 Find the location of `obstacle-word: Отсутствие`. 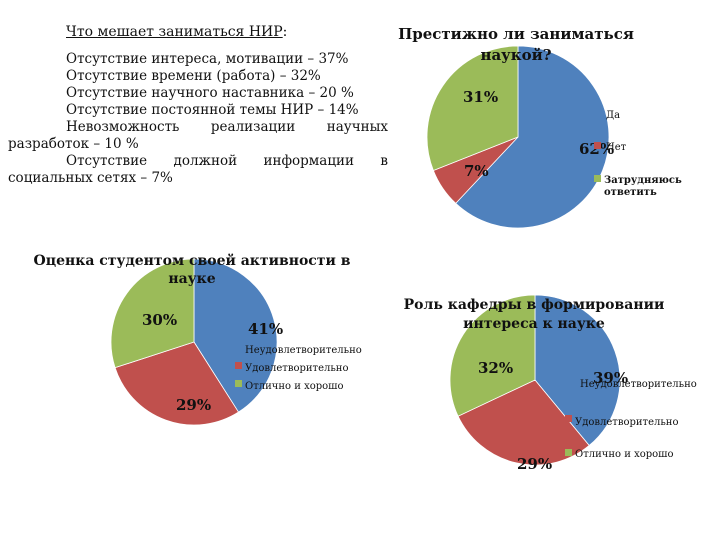

obstacle-word: Отсутствие is located at coordinates (107, 161).